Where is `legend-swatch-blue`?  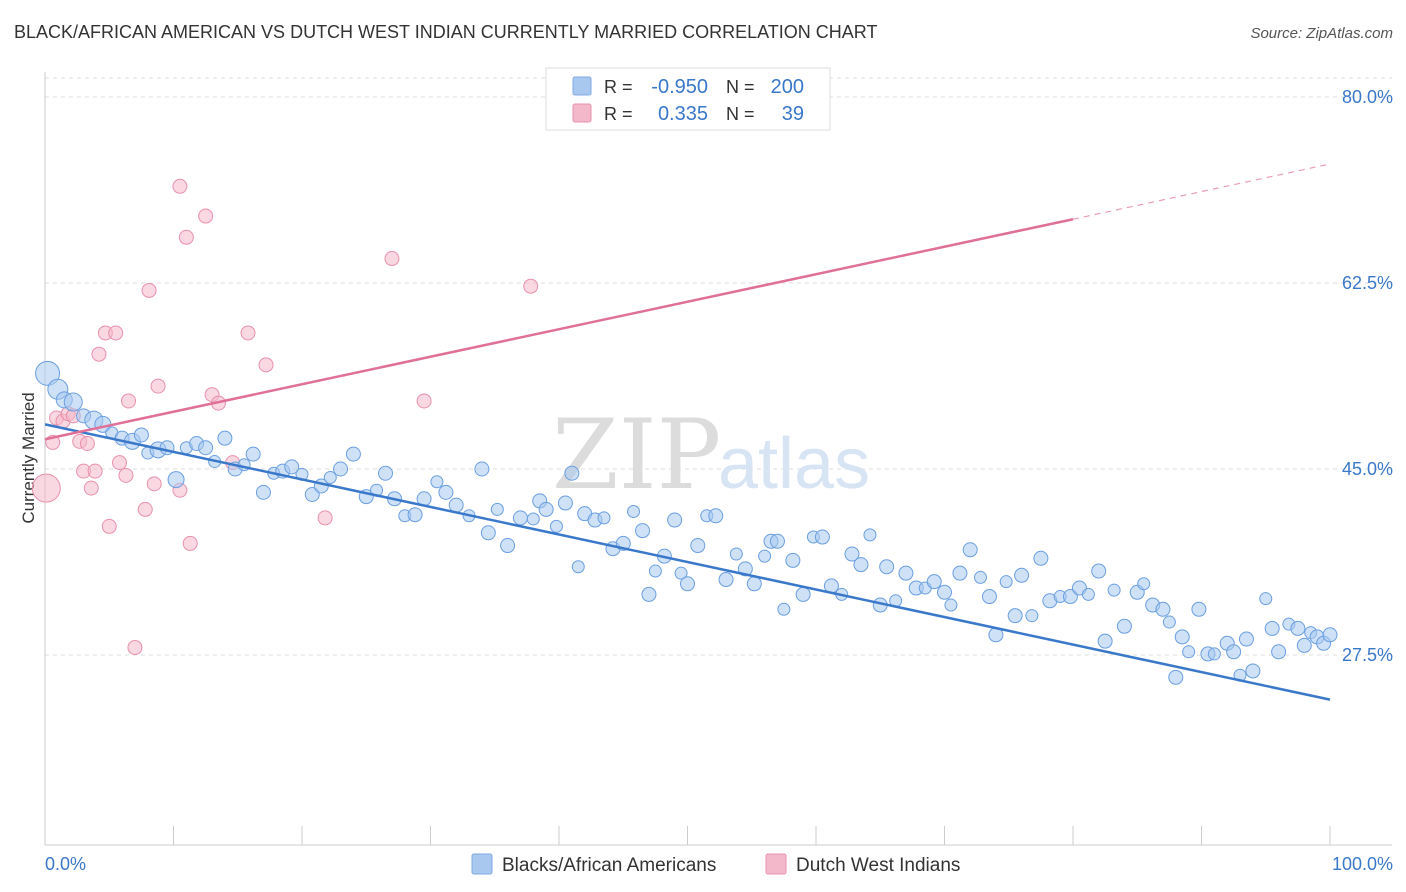
legend-swatch-blue is located at coordinates (582, 86).